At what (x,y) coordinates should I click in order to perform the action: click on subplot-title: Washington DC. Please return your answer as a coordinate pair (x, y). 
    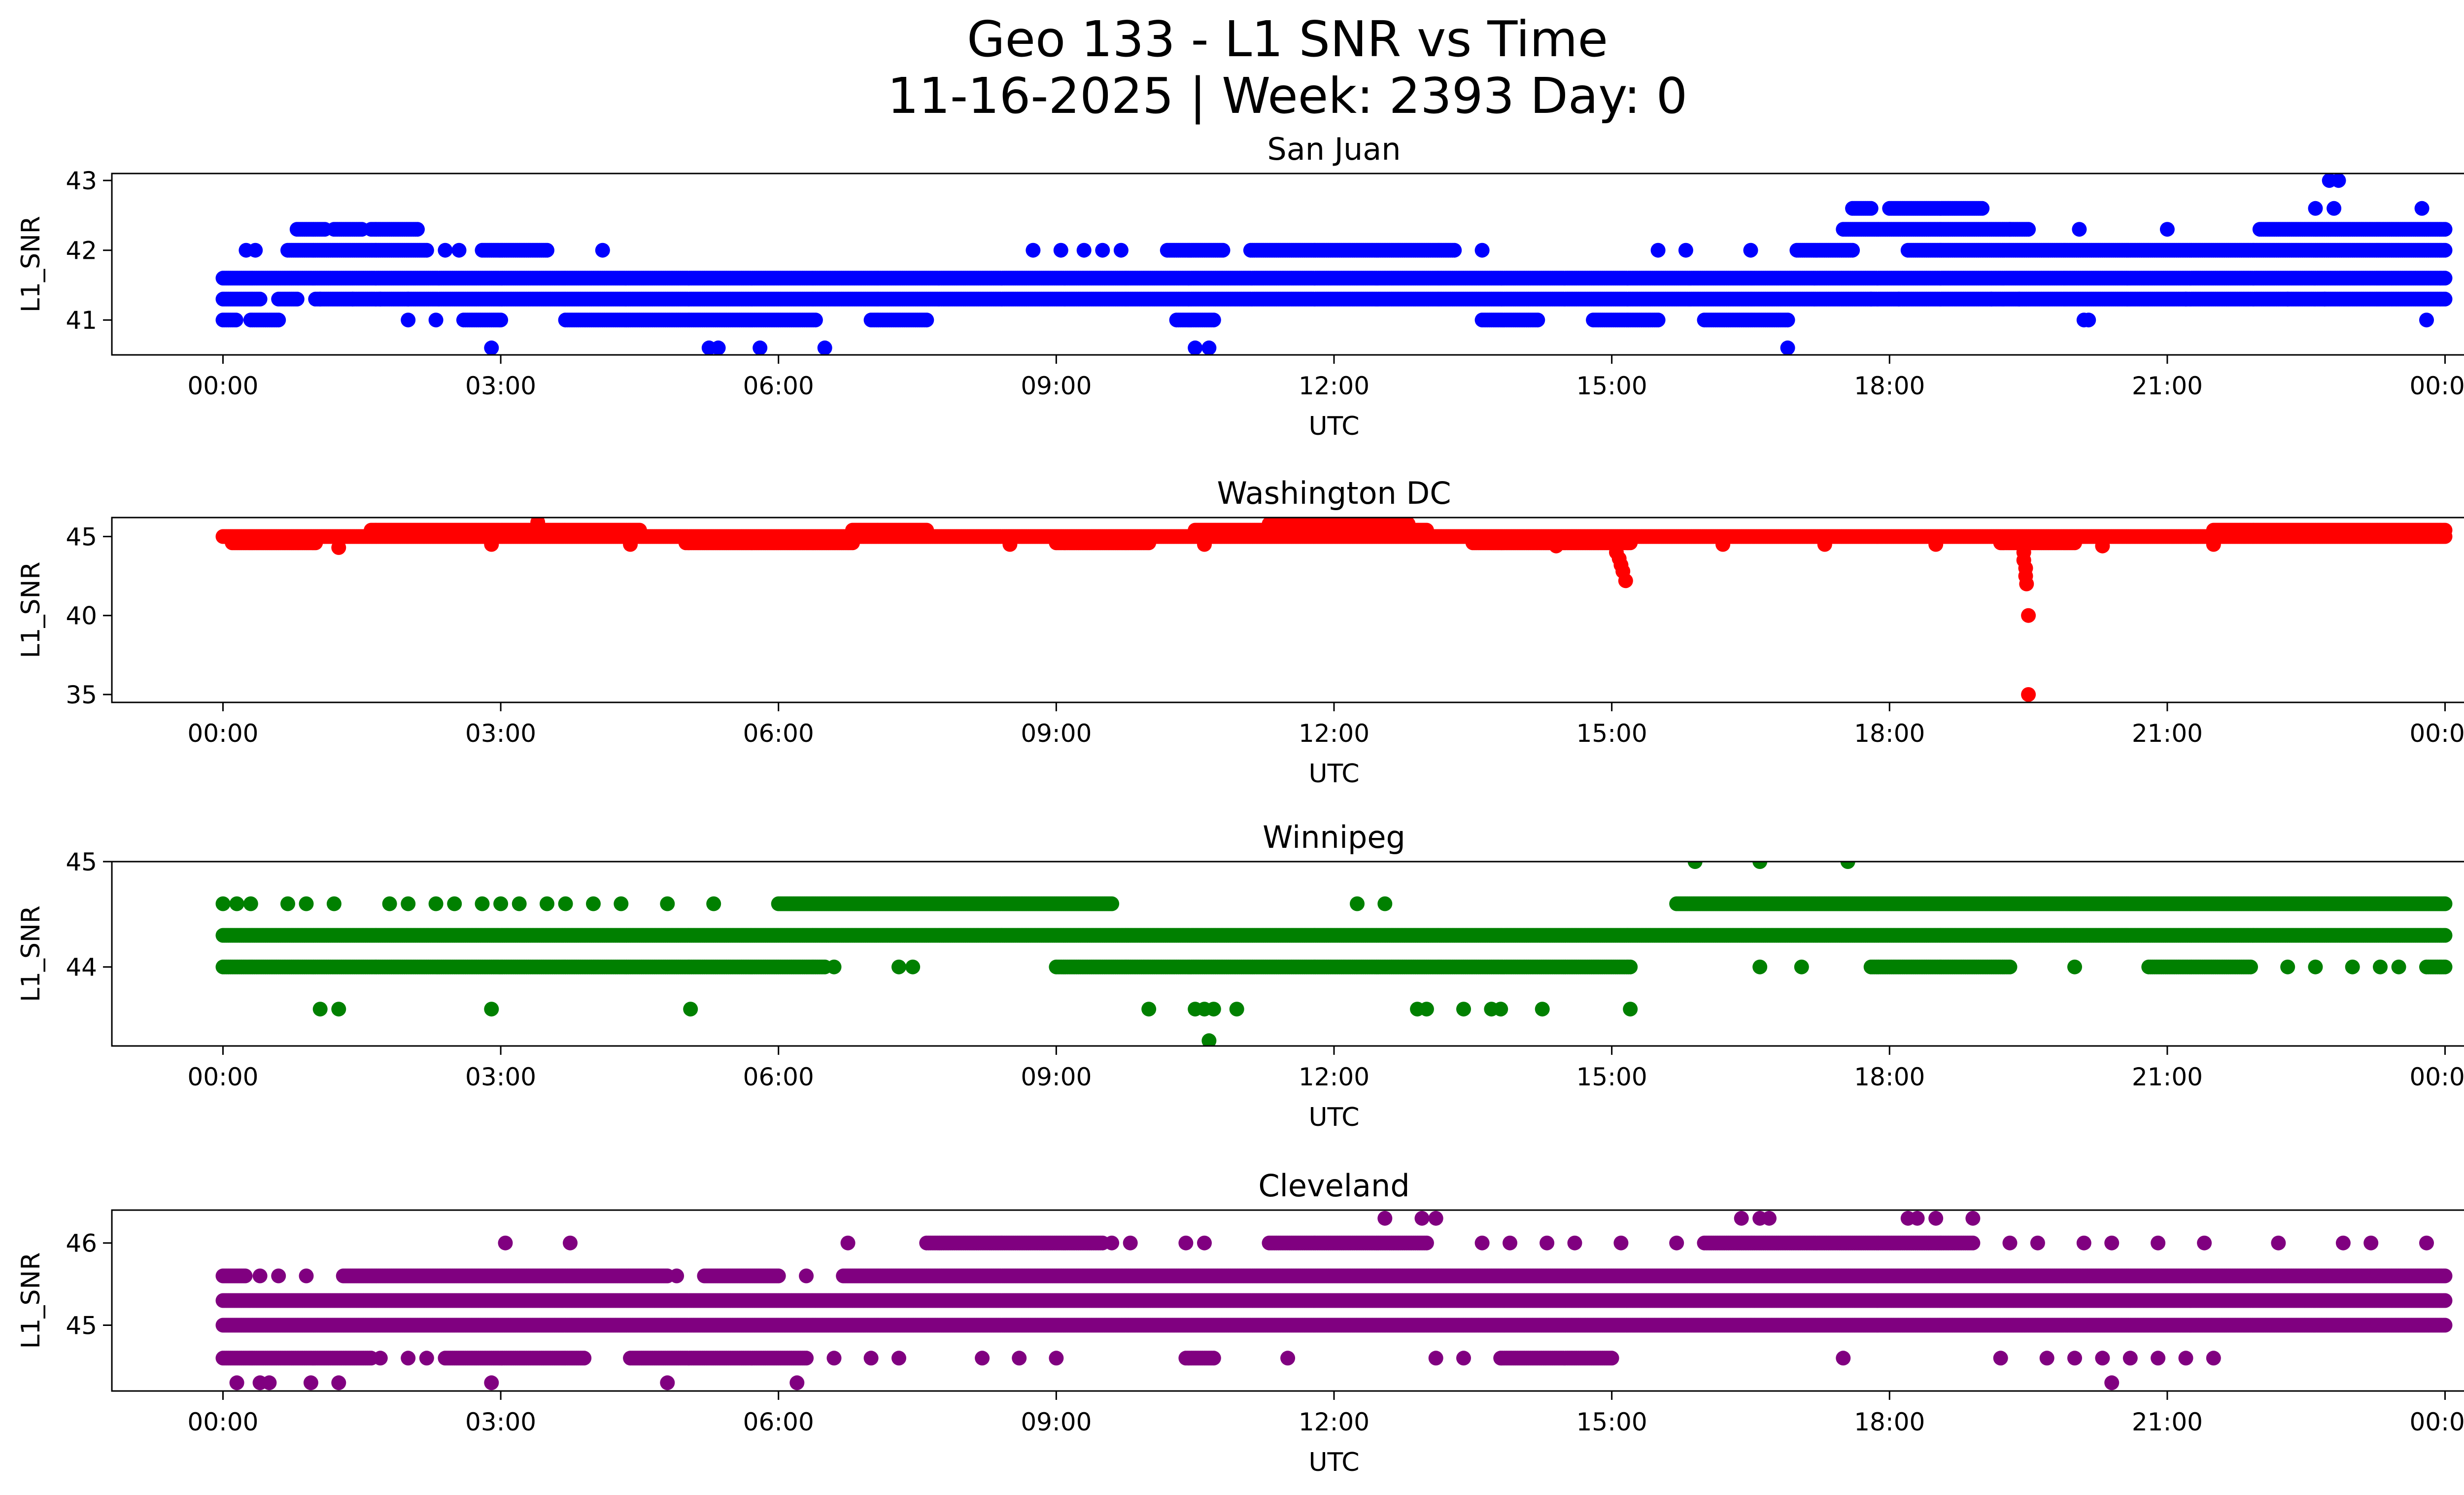
    Looking at the image, I should click on (1334, 493).